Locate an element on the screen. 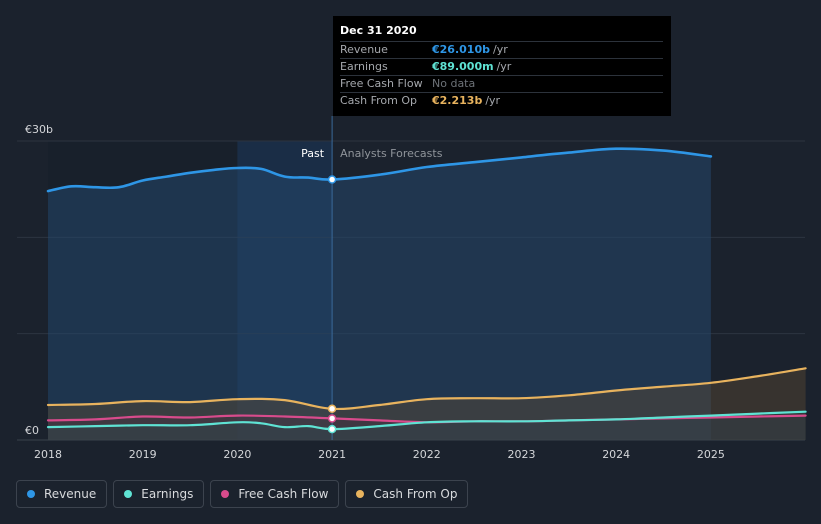 Image resolution: width=821 pixels, height=524 pixels. tooltip-row-earnings: Earnings €89.000m /yr is located at coordinates (501, 66).